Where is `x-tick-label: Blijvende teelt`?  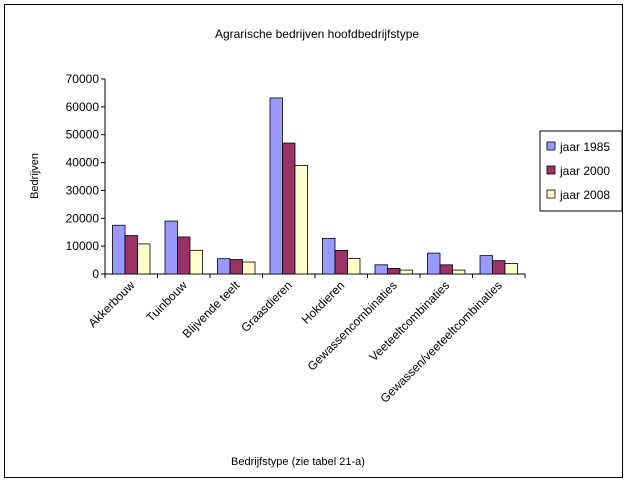 x-tick-label: Blijvende teelt is located at coordinates (211, 309).